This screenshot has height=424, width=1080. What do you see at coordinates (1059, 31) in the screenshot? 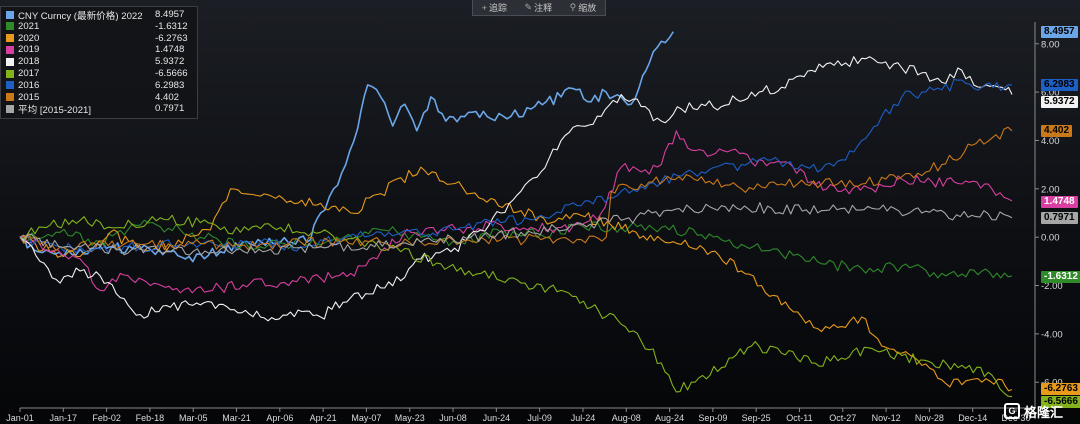
I see `value-tag: 8.4957` at bounding box center [1059, 31].